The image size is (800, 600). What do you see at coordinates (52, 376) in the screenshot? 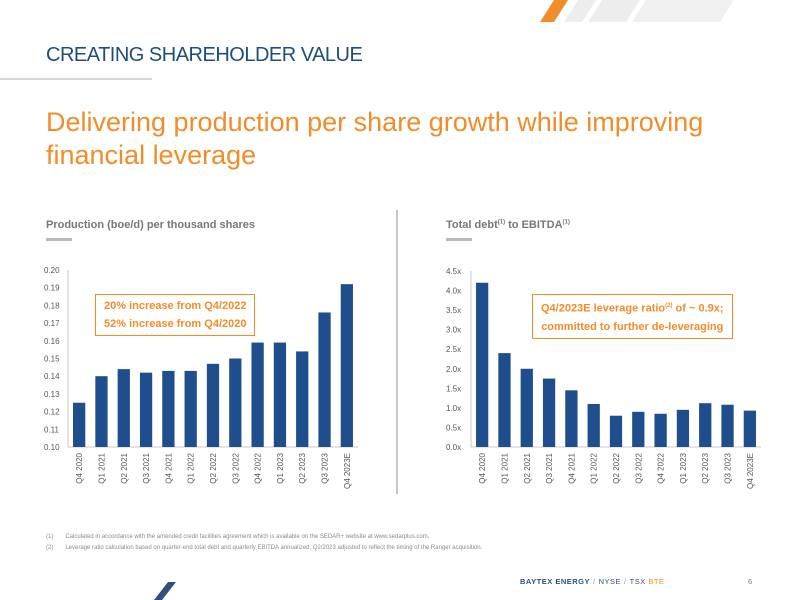
I see `production-ytick-label: 0.14` at bounding box center [52, 376].